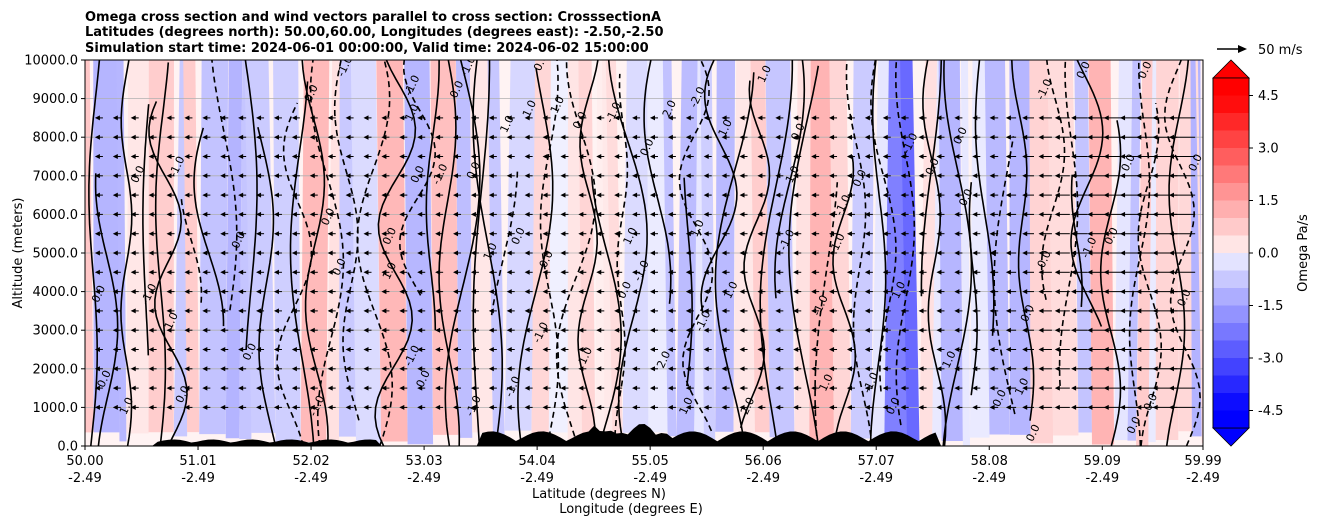 The height and width of the screenshot is (526, 1320). I want to click on y-tick-label: 6000.0, so click(56, 215).